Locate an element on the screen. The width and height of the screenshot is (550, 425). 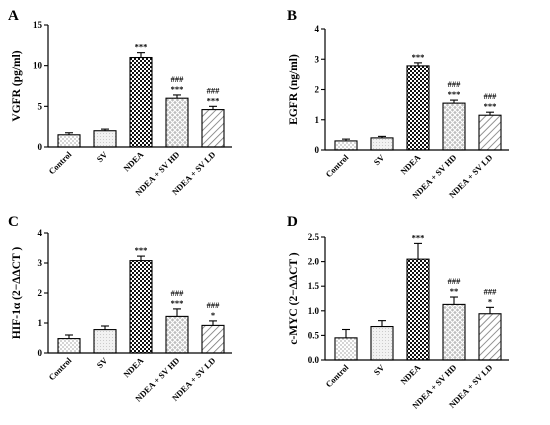
y-axis-label: c-MYC (2−ΔΔCT ) is located at coordinates (294, 298).